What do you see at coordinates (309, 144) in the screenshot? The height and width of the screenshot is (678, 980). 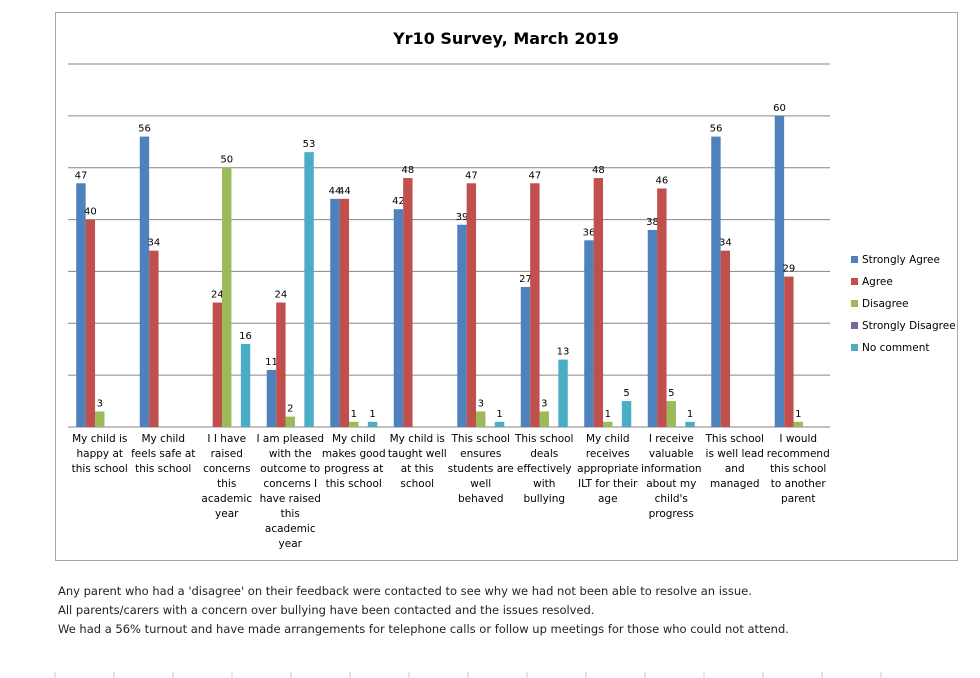 I see `data-label: 53` at bounding box center [309, 144].